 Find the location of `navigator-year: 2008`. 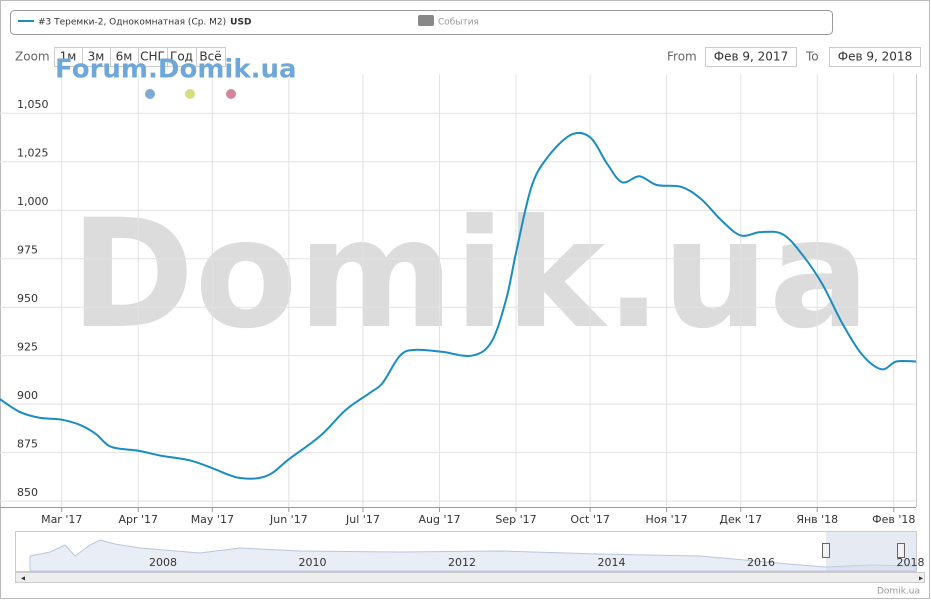

navigator-year: 2008 is located at coordinates (163, 562).